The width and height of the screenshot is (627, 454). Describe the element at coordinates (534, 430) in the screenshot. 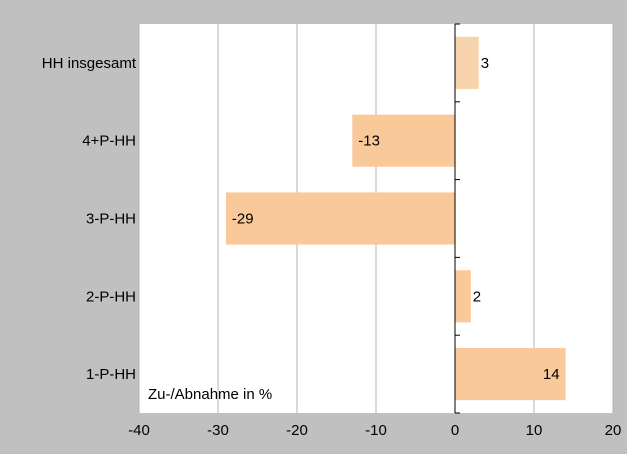

I see `x-tick-label: 10` at that location.